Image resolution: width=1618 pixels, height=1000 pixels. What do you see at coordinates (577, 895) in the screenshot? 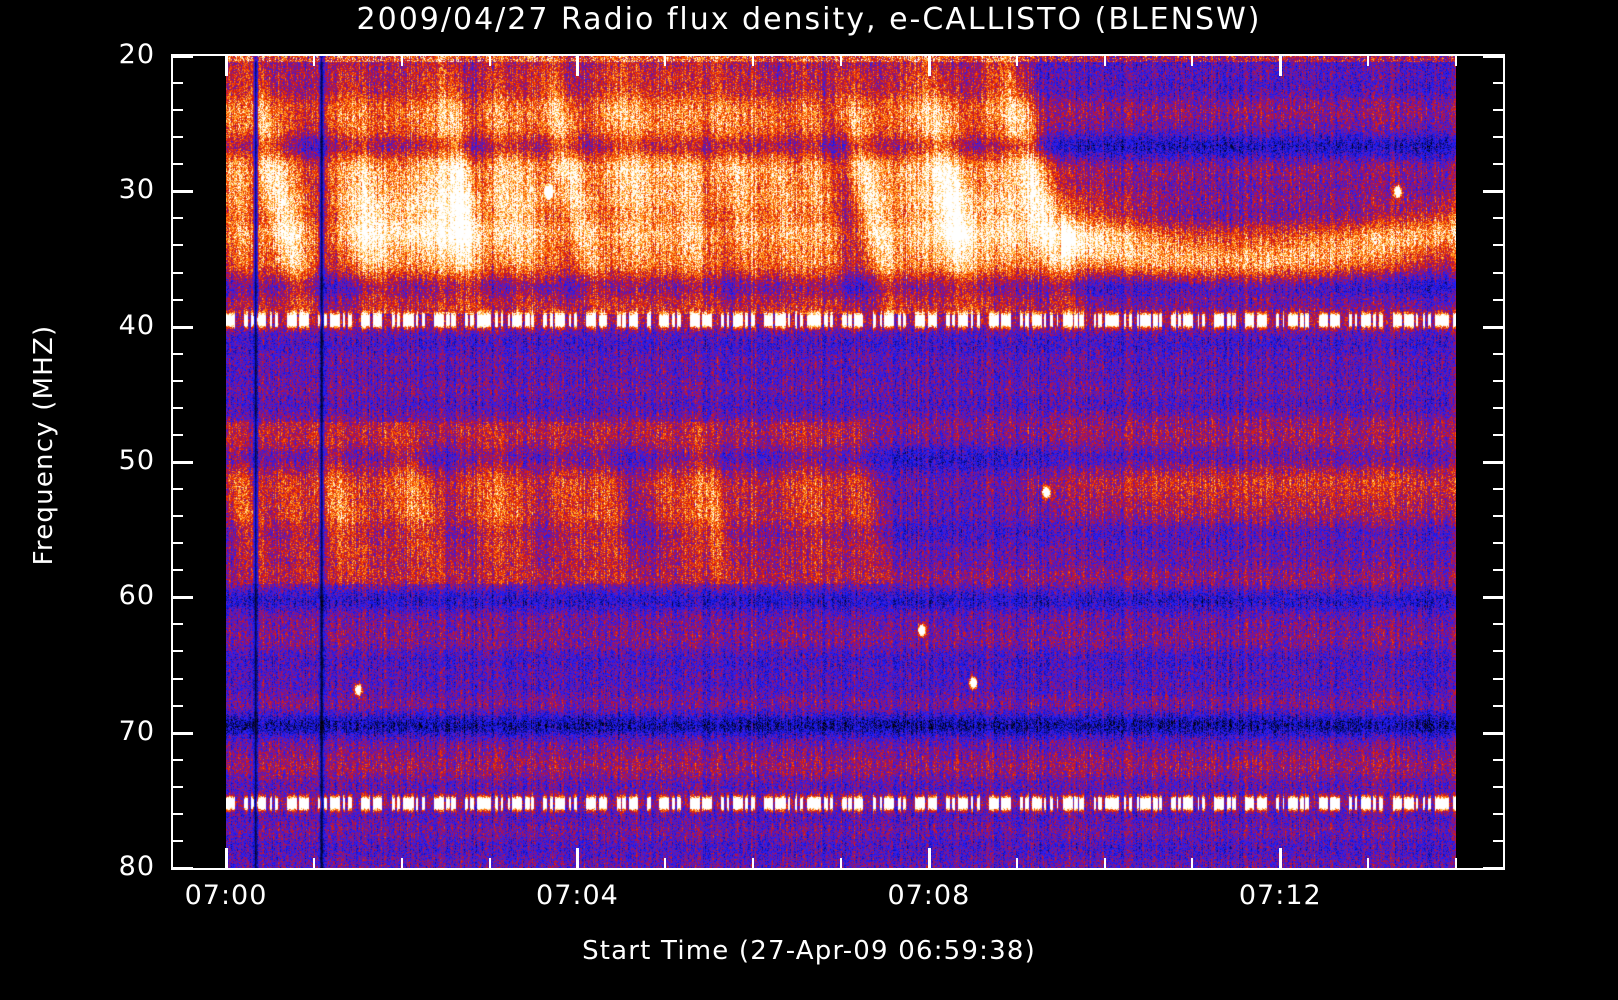
I see `x-tick-label: 07:04` at bounding box center [577, 895].